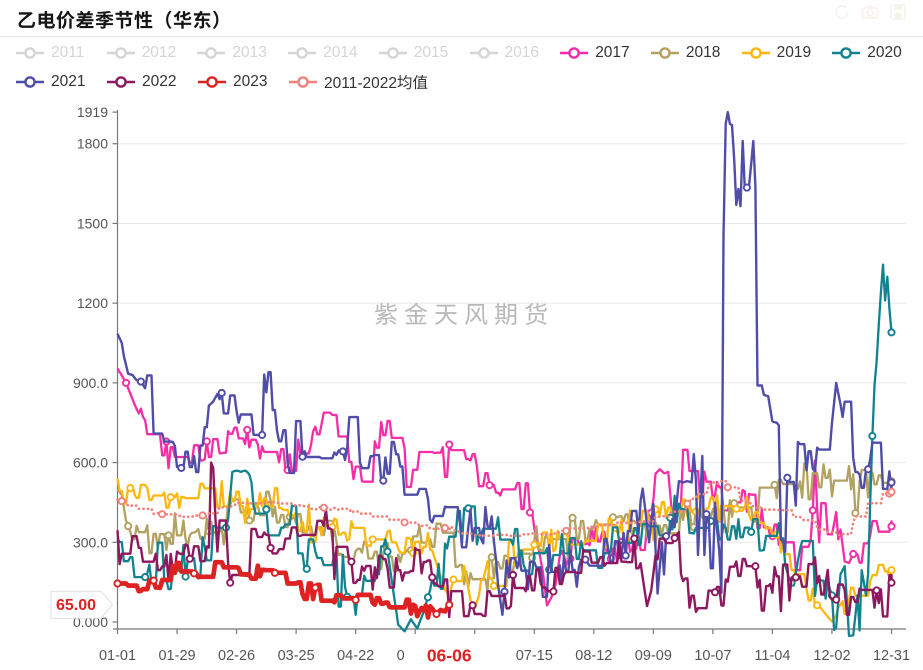 Image resolution: width=923 pixels, height=670 pixels. What do you see at coordinates (90, 383) in the screenshot?
I see `y-axis-label: 900.0` at bounding box center [90, 383].